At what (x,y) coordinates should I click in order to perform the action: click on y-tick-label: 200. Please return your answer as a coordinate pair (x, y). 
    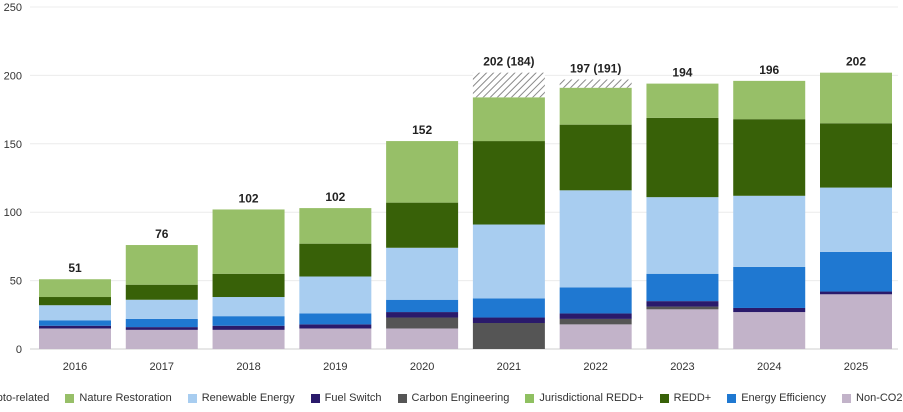
    Looking at the image, I should click on (13, 76).